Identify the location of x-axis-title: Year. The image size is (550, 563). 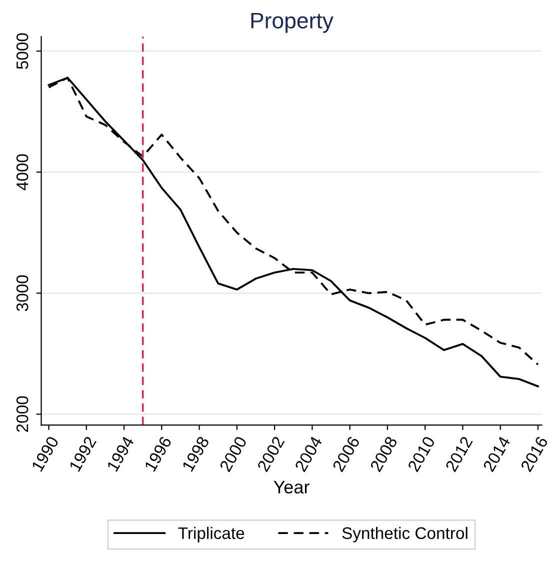
(292, 487).